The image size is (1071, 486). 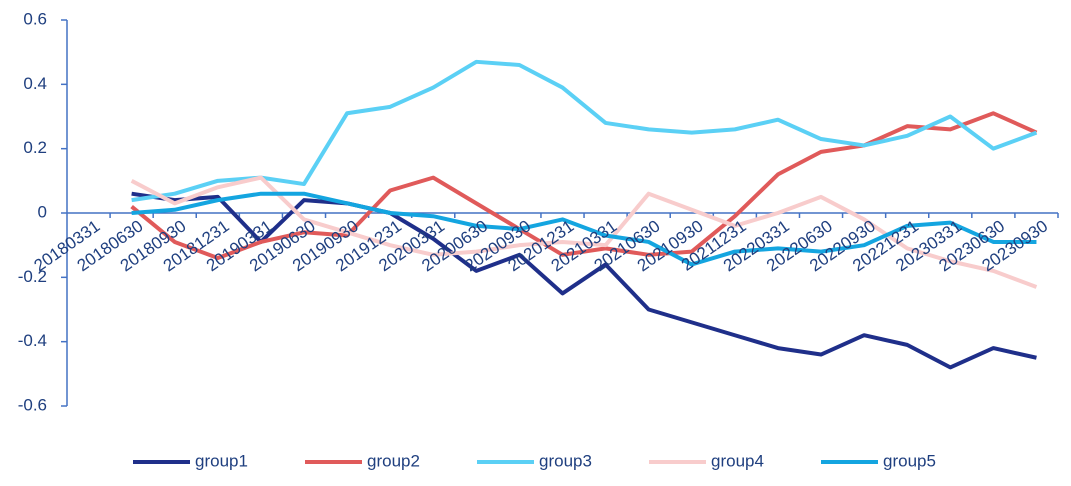 I want to click on legend-label: group4, so click(x=737, y=460).